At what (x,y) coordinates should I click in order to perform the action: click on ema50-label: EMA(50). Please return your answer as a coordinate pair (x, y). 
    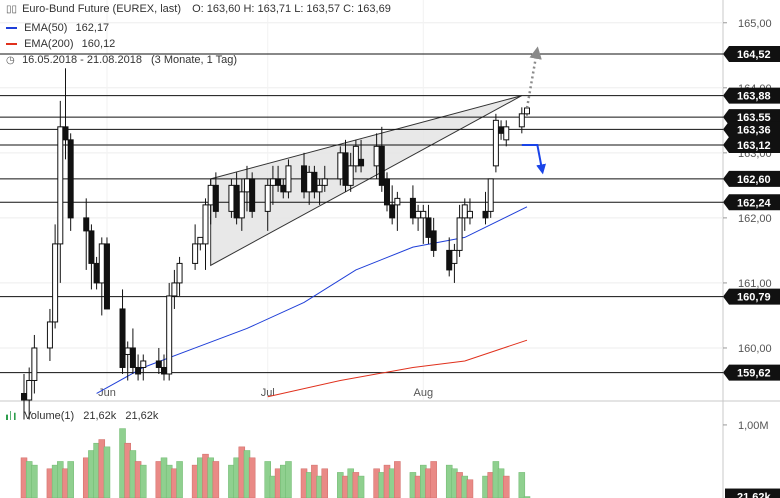
    Looking at the image, I should click on (46, 28).